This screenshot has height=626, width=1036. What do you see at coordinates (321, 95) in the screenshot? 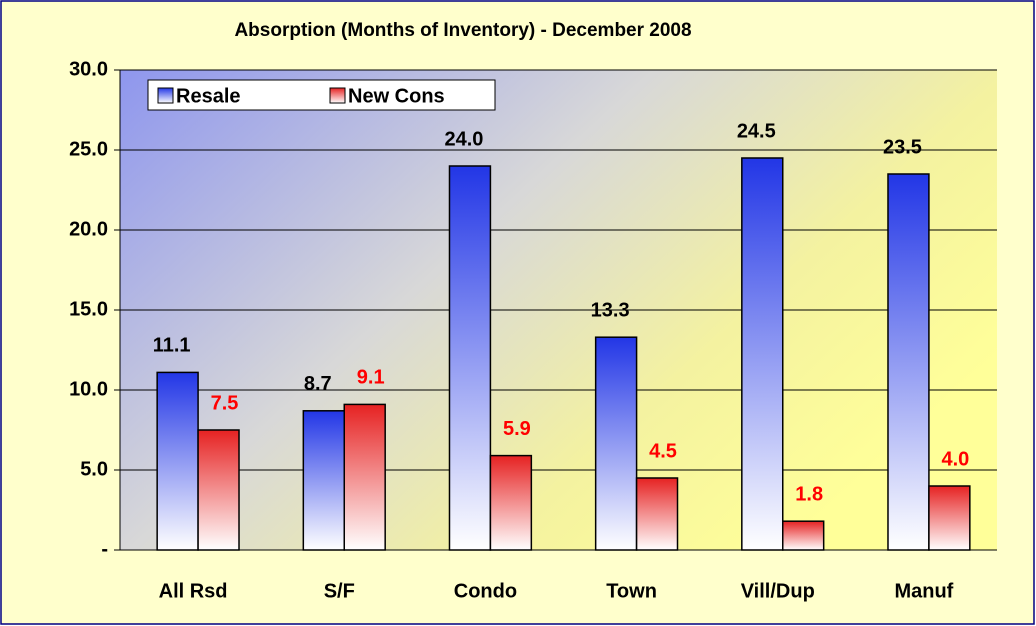
I see `legend` at bounding box center [321, 95].